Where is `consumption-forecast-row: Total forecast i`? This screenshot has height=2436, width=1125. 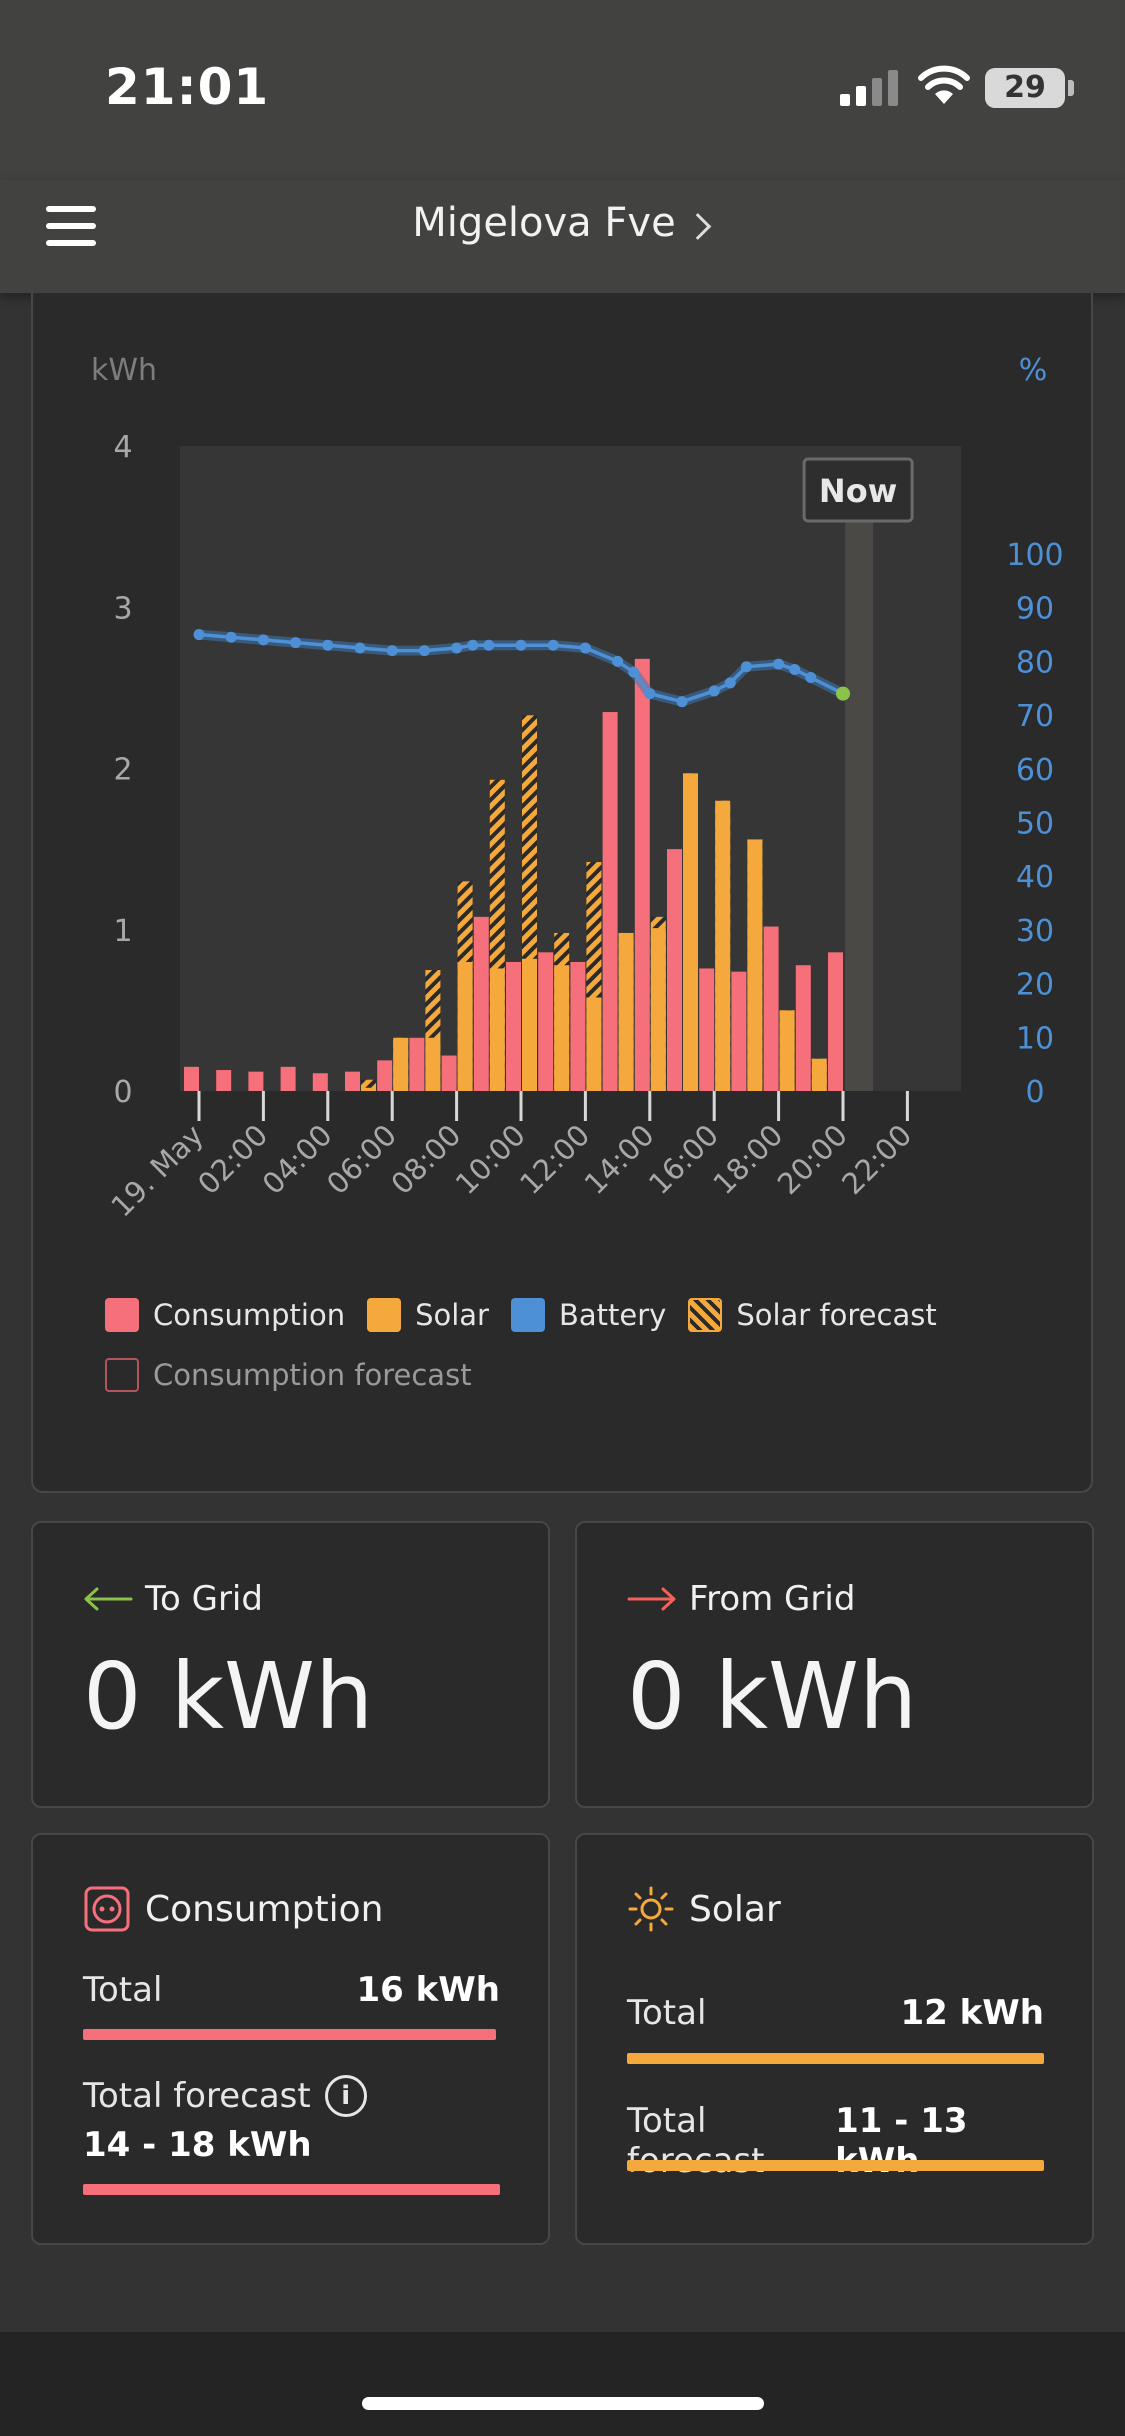
consumption-forecast-row: Total forecast i is located at coordinates (291, 2096).